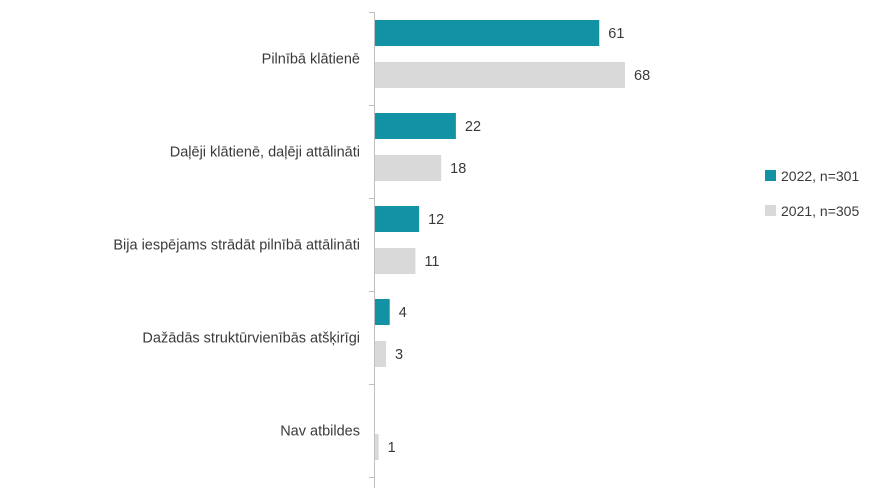  What do you see at coordinates (616, 34) in the screenshot?
I see `data-label: 61` at bounding box center [616, 34].